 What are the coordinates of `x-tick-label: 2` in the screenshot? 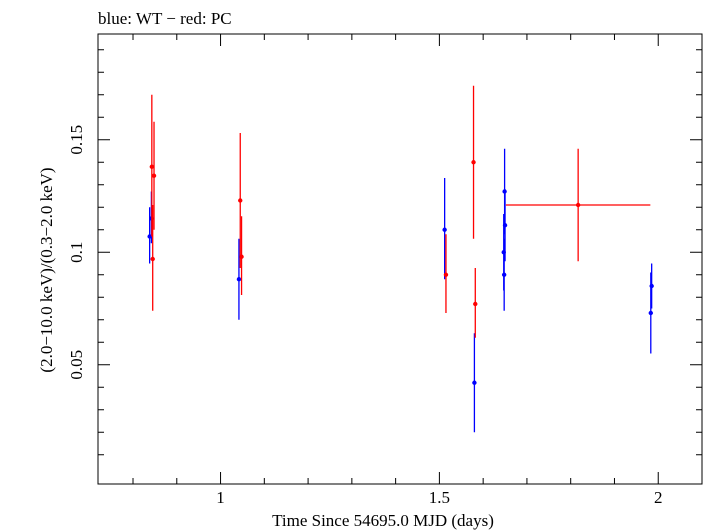 It's located at (658, 497).